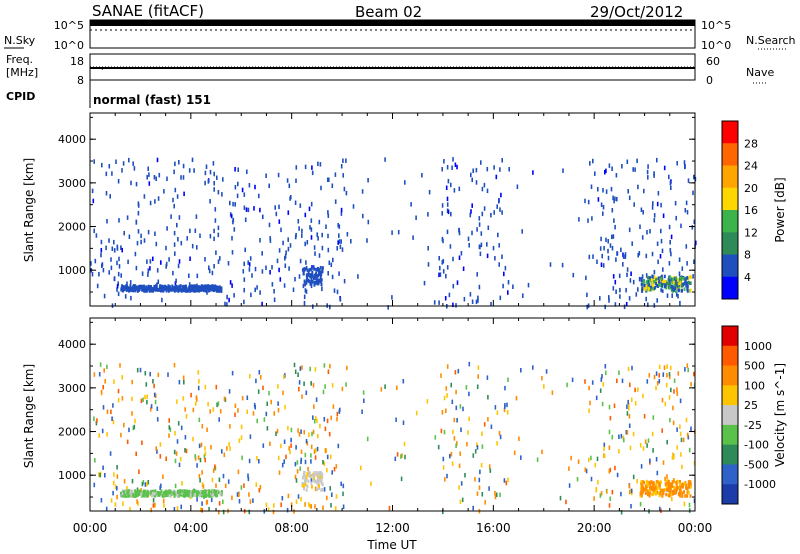 The height and width of the screenshot is (554, 800). What do you see at coordinates (72, 270) in the screenshot?
I see `y-tick-label: 1000` at bounding box center [72, 270].